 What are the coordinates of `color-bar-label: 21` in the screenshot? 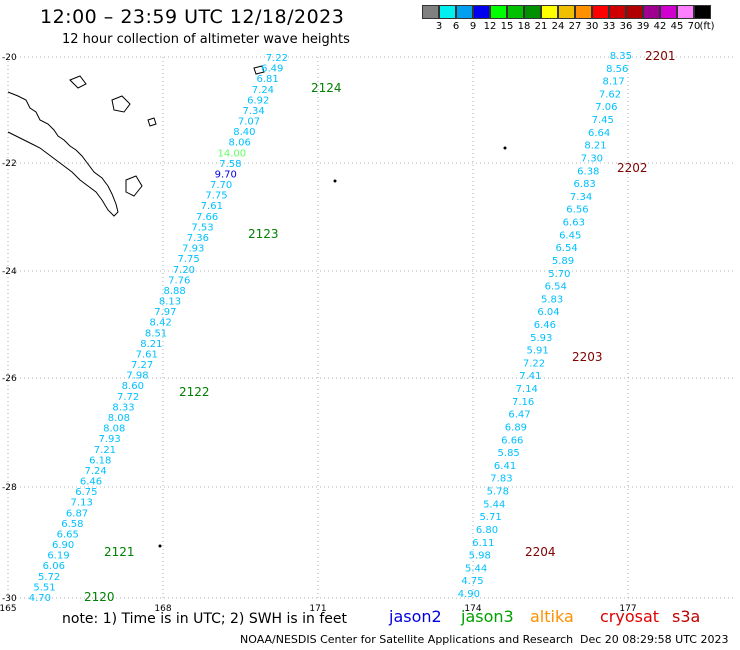 It's located at (541, 26).